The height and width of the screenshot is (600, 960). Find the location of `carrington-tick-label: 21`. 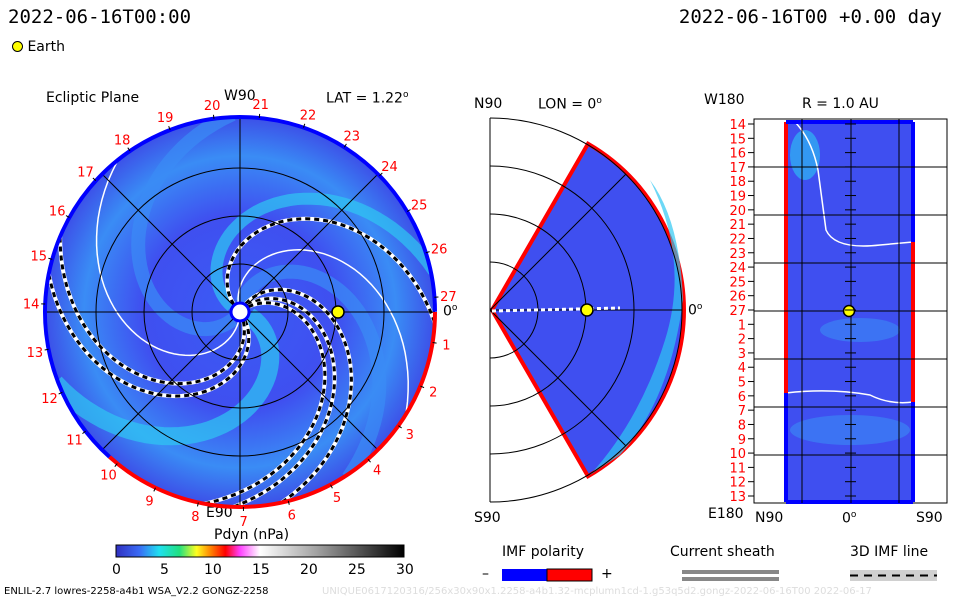

carrington-tick-label: 21 is located at coordinates (260, 105).